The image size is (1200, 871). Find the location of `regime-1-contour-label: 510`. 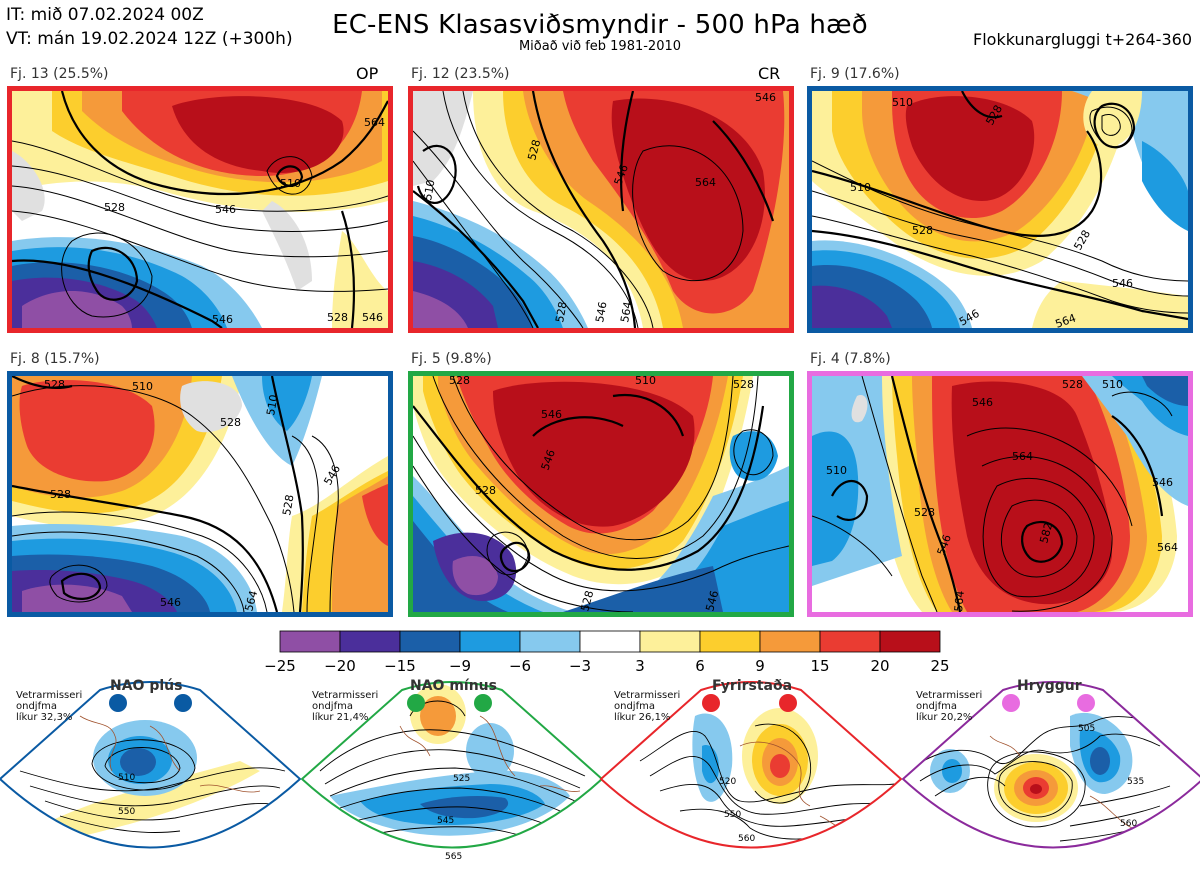

regime-1-contour-label: 510 is located at coordinates (126, 778).